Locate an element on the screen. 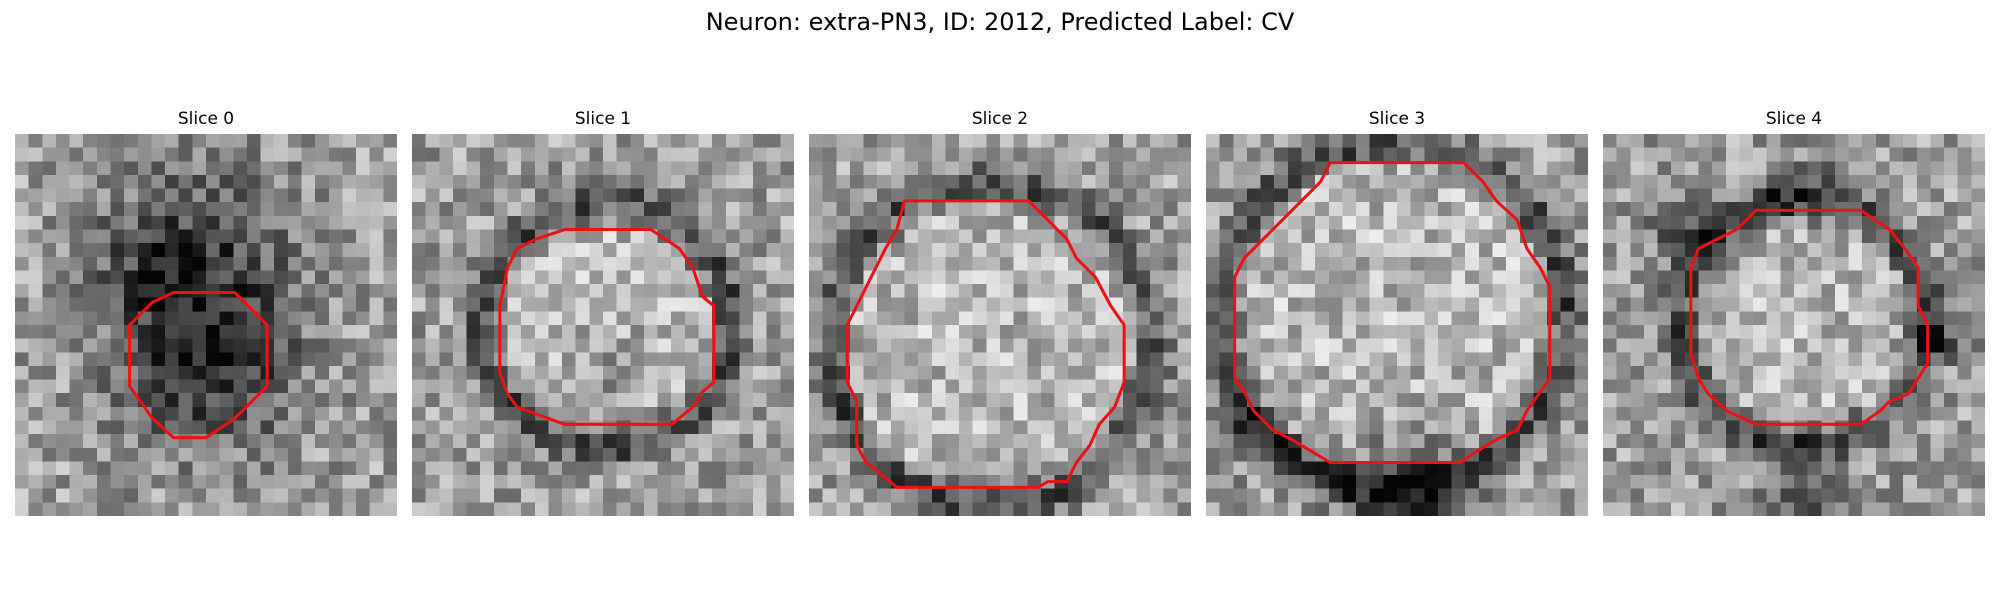 Image resolution: width=2000 pixels, height=600 pixels. slice-panel: Slice 1 is located at coordinates (603, 312).